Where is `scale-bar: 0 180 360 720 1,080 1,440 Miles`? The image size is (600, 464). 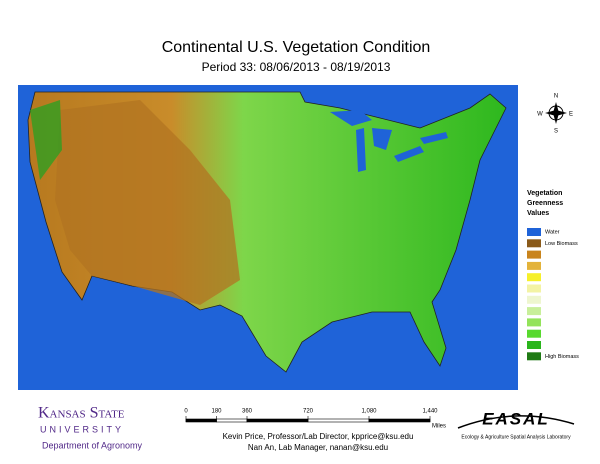 scale-bar: 0 180 360 720 1,080 1,440 Miles is located at coordinates (315, 419).